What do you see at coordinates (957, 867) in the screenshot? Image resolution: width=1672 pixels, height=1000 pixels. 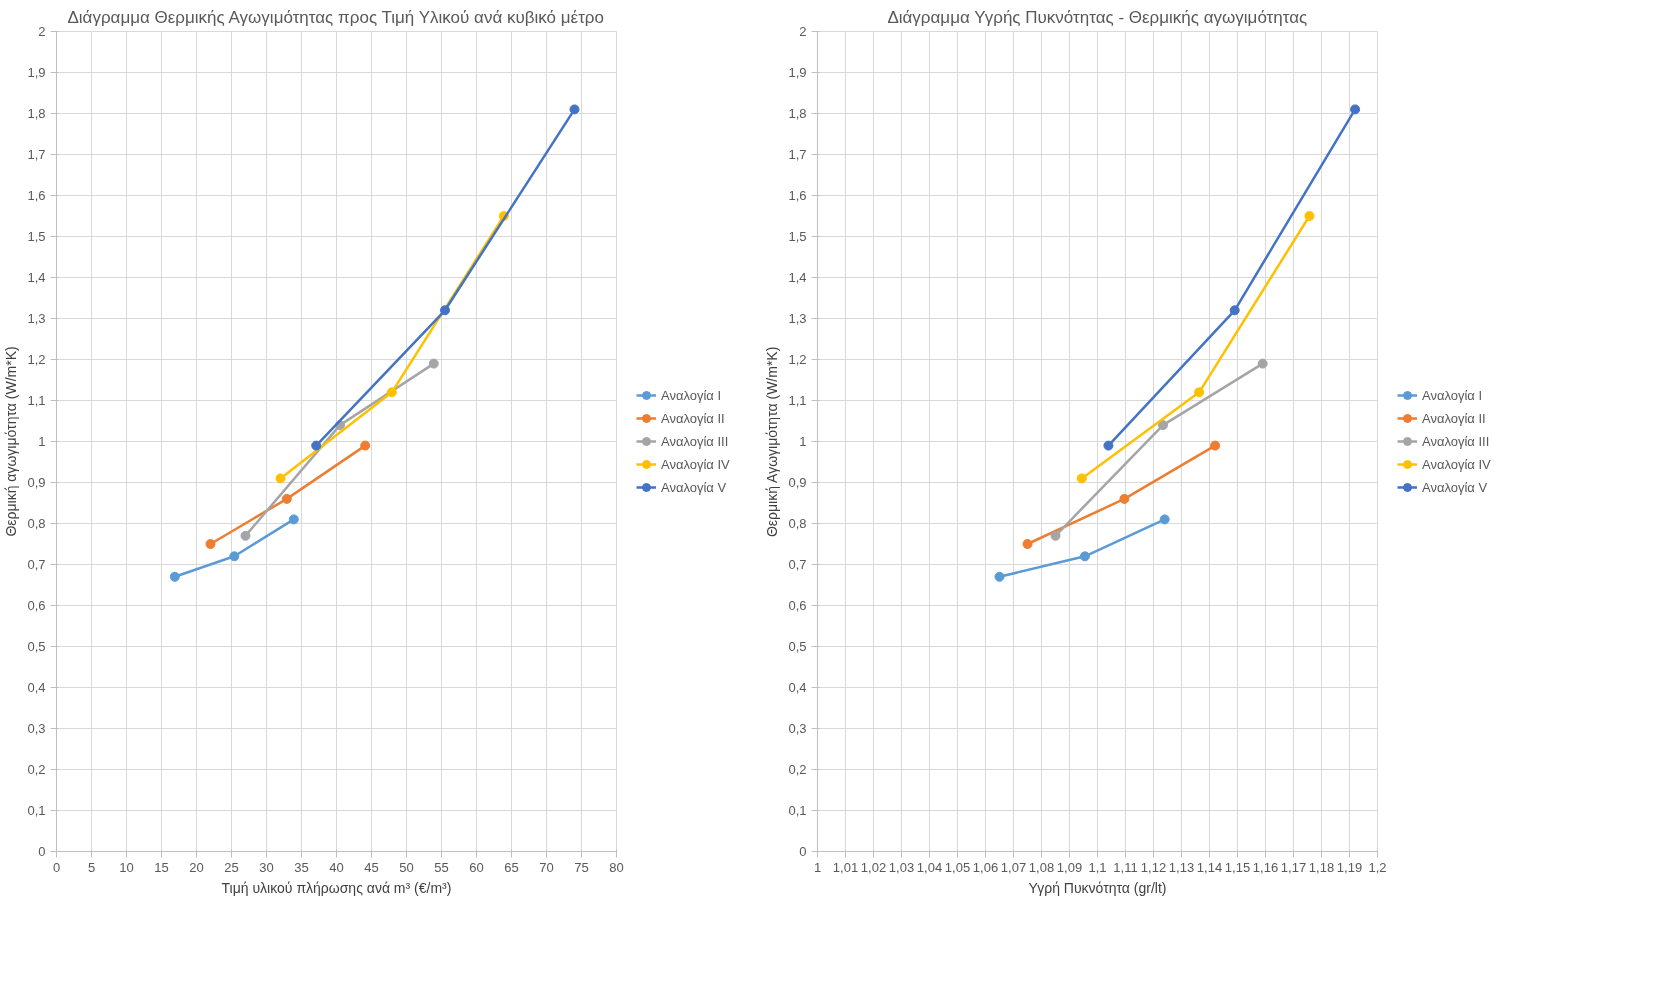 I see `x-tick-label: 1,05` at bounding box center [957, 867].